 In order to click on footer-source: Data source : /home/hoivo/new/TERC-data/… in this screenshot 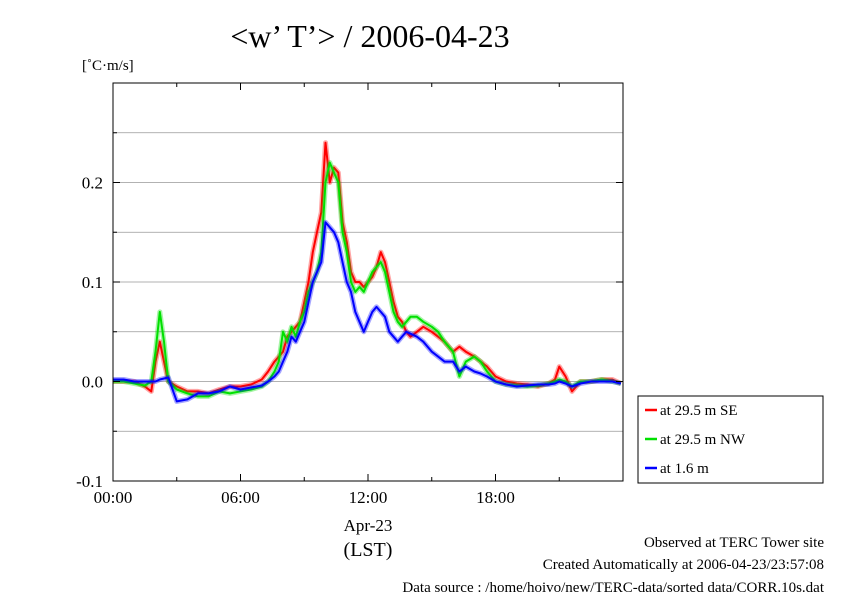, I will do `click(613, 588)`.